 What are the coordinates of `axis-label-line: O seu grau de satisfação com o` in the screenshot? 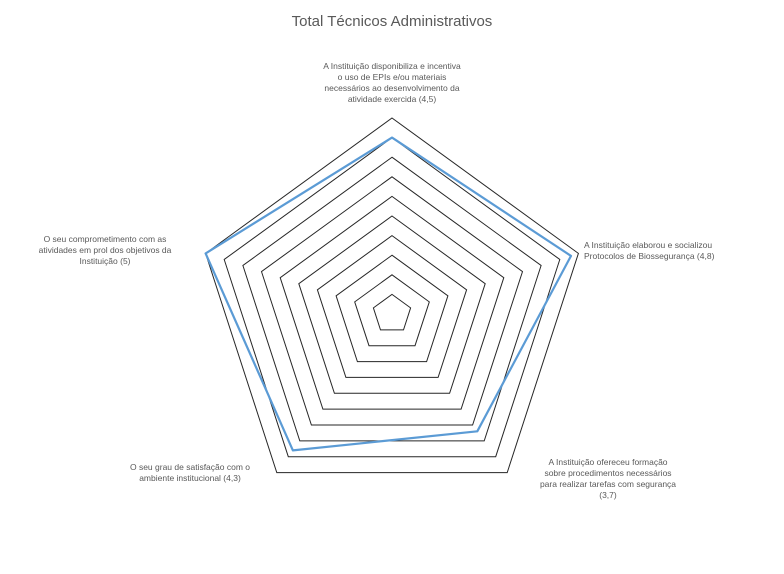 It's located at (190, 467).